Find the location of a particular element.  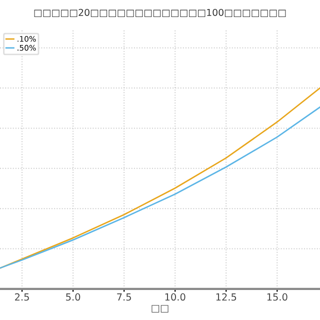

chart-title: □□□□□20□□□□□□□□□□□□□100□□□□□□□ is located at coordinates (160, 13).